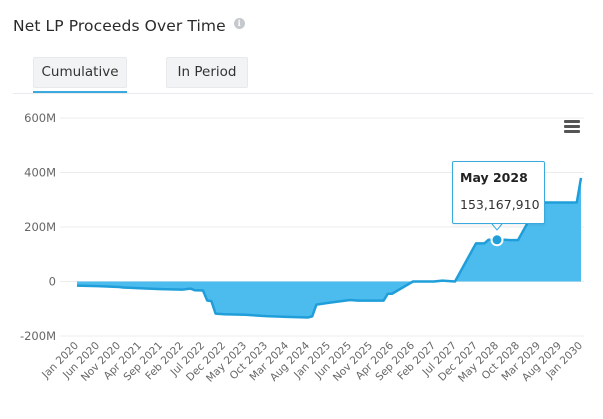 This screenshot has width=603, height=419. I want to click on view-tabs: Cumulative In Period, so click(303, 75).